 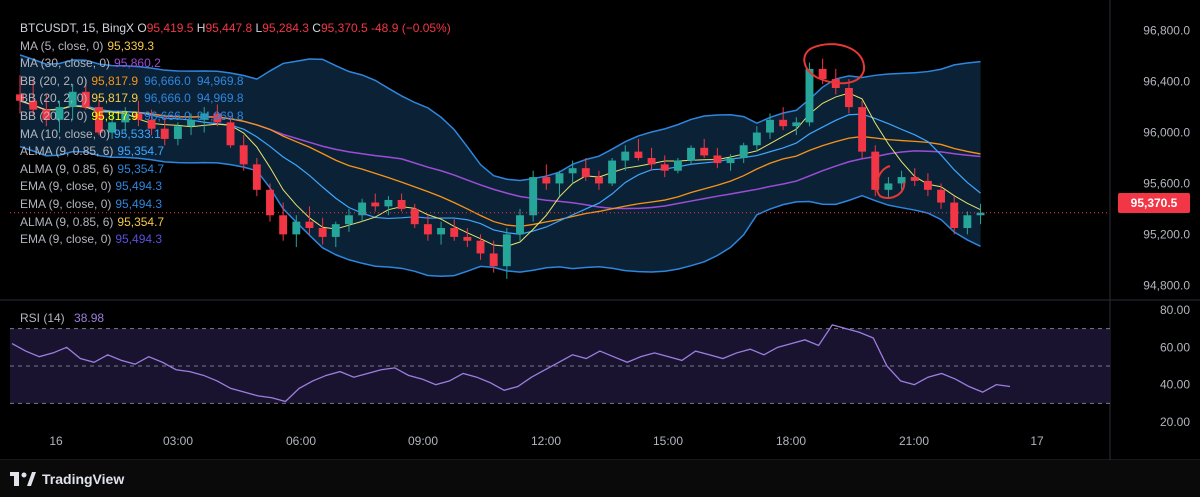 What do you see at coordinates (54, 115) in the screenshot?
I see `indicator-label: BB (20, 2, 0)` at bounding box center [54, 115].